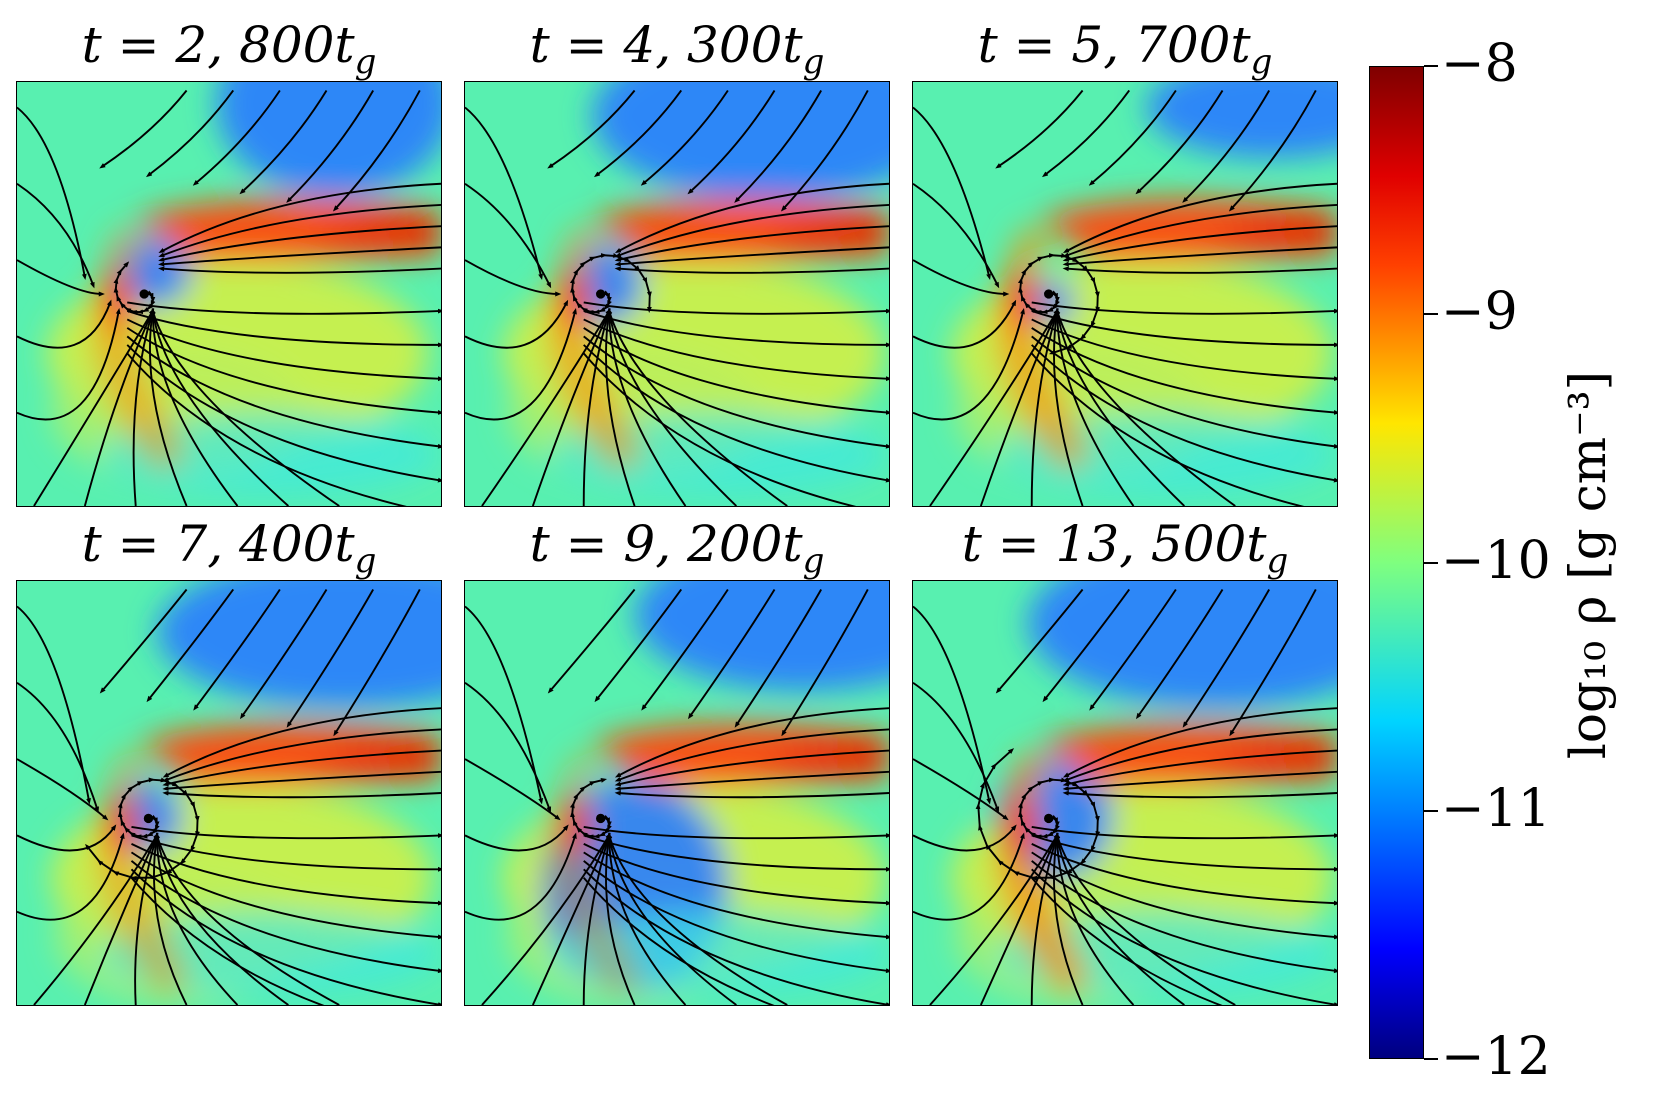  I want to click on panel-title: t = 4, 300tg, so click(677, 53).